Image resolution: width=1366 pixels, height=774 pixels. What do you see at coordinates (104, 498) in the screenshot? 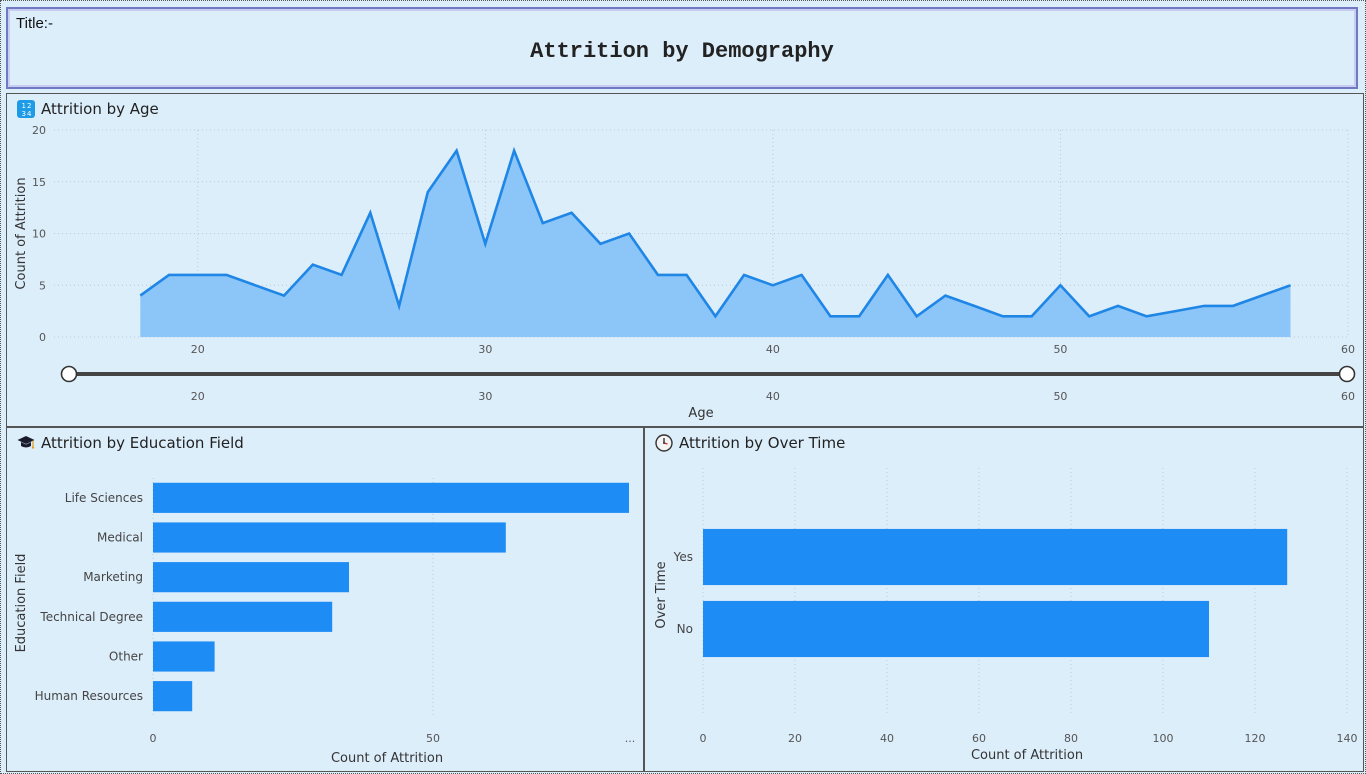
I see `education-category-label: Life Sciences` at bounding box center [104, 498].